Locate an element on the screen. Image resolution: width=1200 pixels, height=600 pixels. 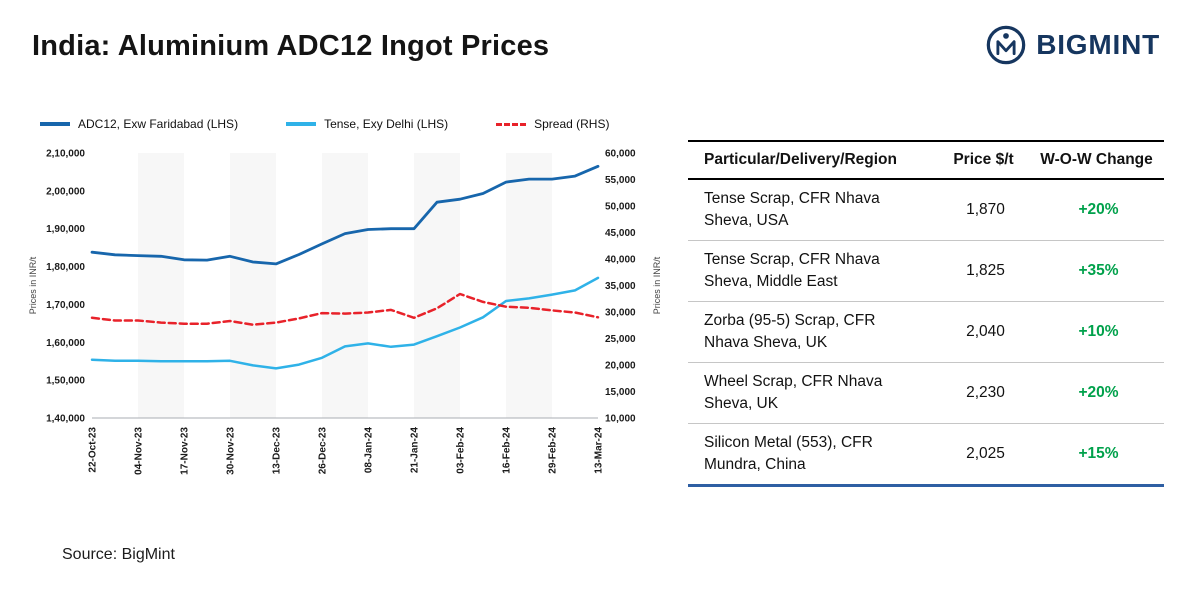
change-cell: +35% is located at coordinates (1098, 271).